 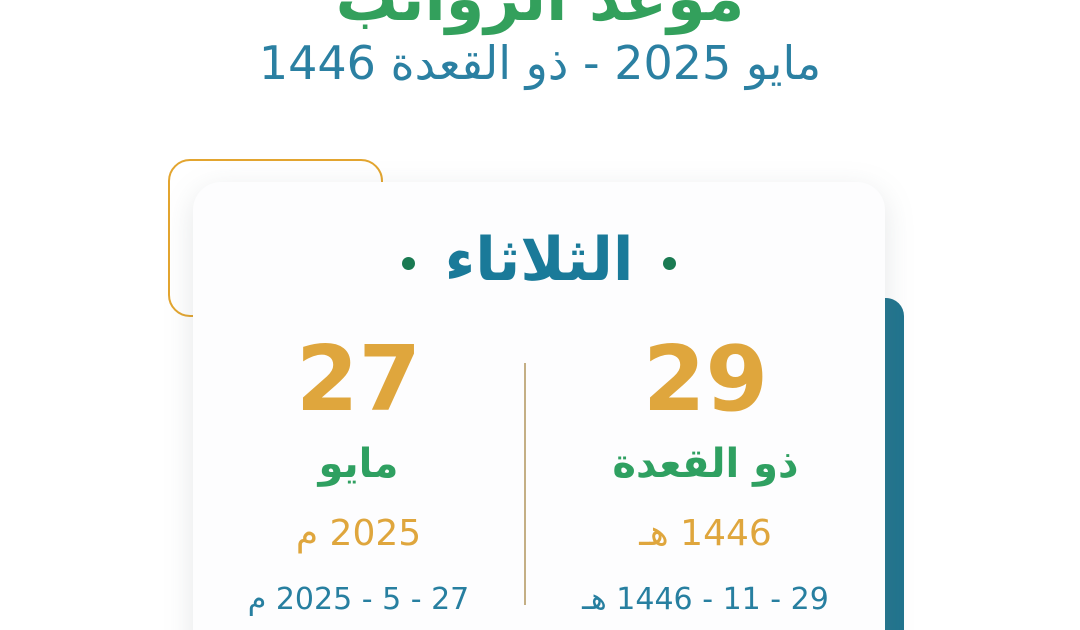 I want to click on hijri-year: 1446 هـ, so click(x=705, y=533).